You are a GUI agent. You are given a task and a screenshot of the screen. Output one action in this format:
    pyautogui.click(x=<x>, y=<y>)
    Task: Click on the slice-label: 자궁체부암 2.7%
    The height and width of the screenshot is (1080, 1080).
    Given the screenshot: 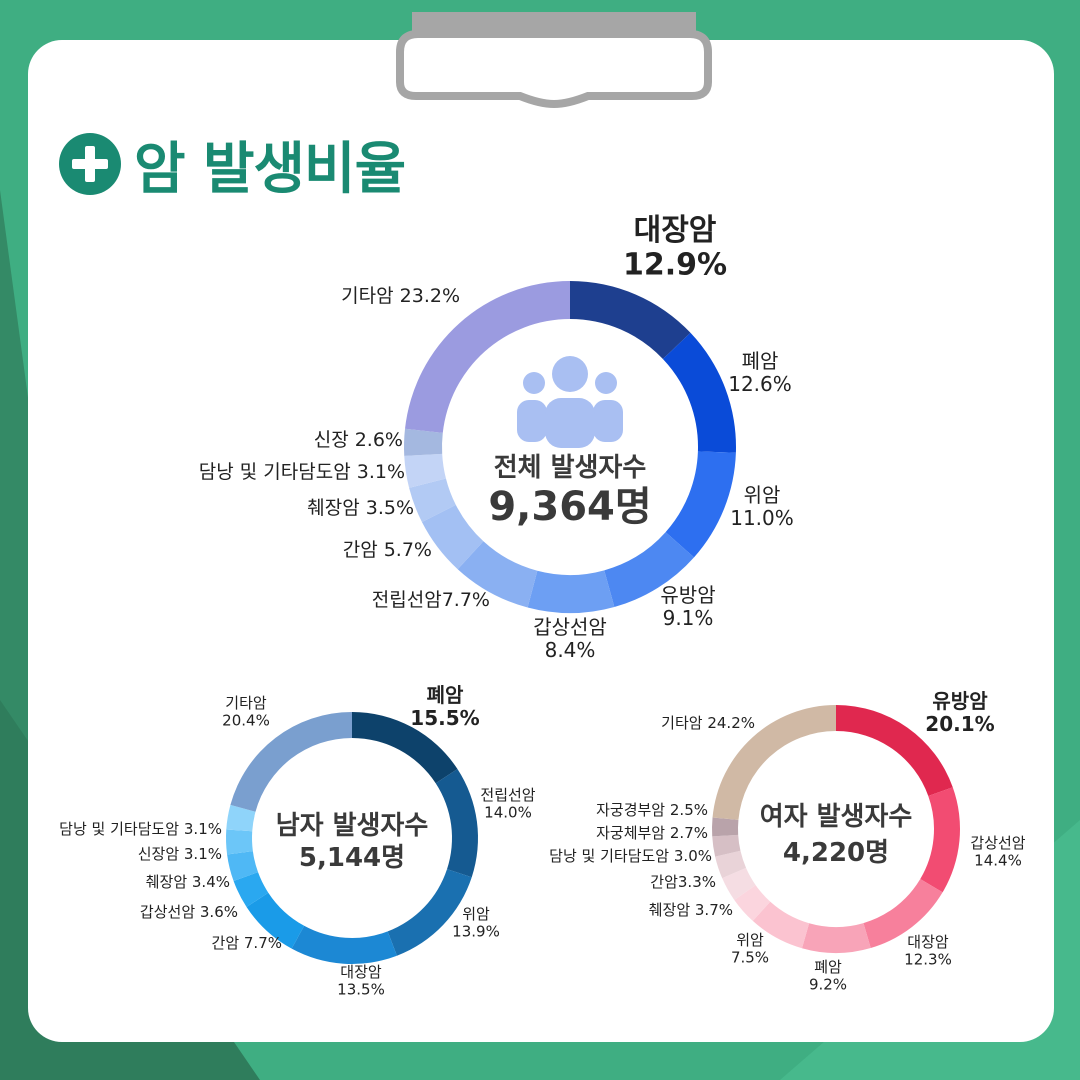 What is the action you would take?
    pyautogui.click(x=652, y=833)
    